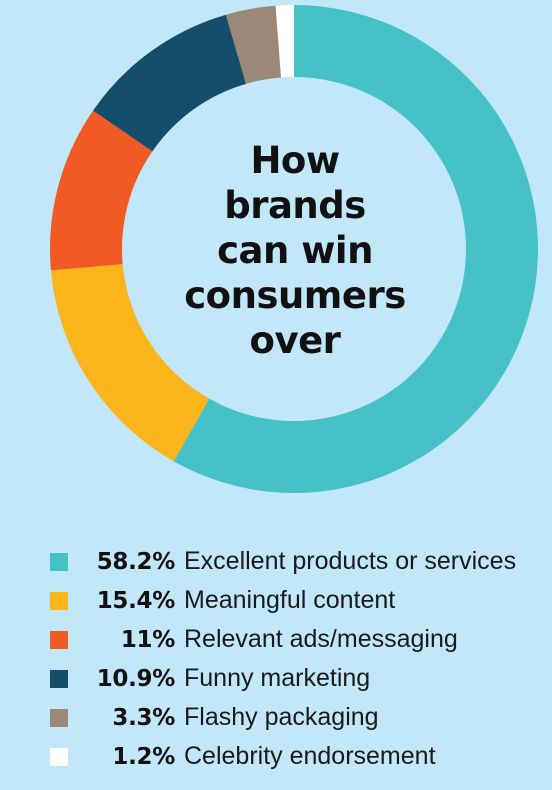 The image size is (552, 790). I want to click on legend-item: 3.3% Flashy packaging, so click(300, 717).